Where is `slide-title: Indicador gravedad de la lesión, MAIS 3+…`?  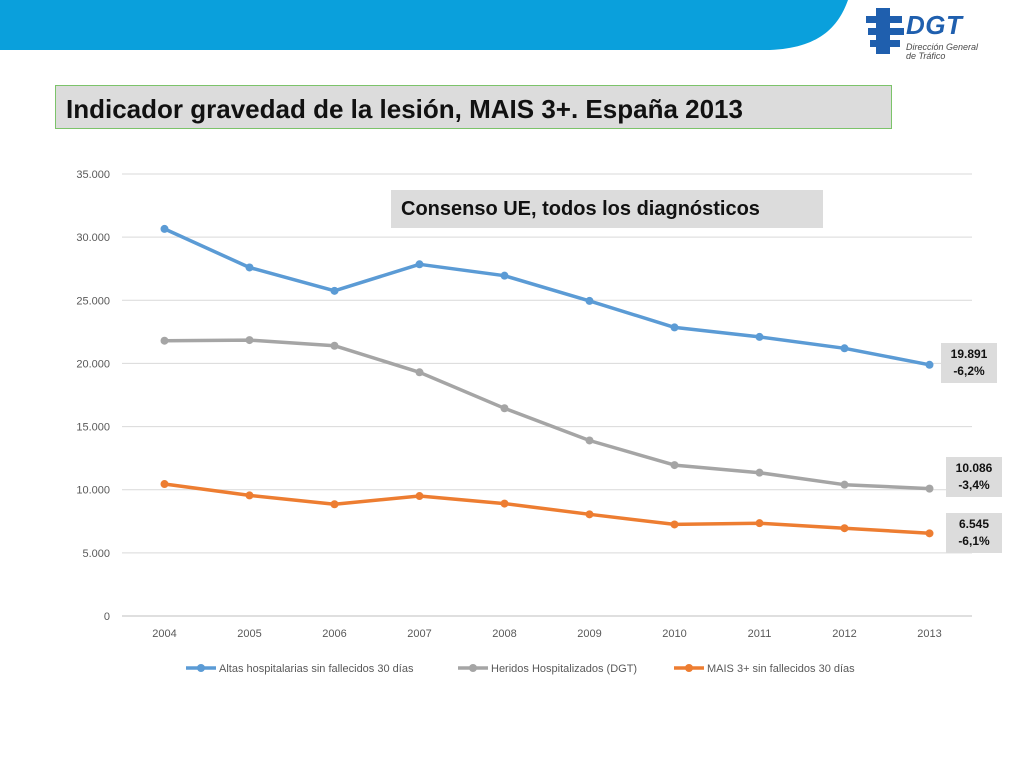
slide-title: Indicador gravedad de la lesión, MAIS 3+… is located at coordinates (404, 109).